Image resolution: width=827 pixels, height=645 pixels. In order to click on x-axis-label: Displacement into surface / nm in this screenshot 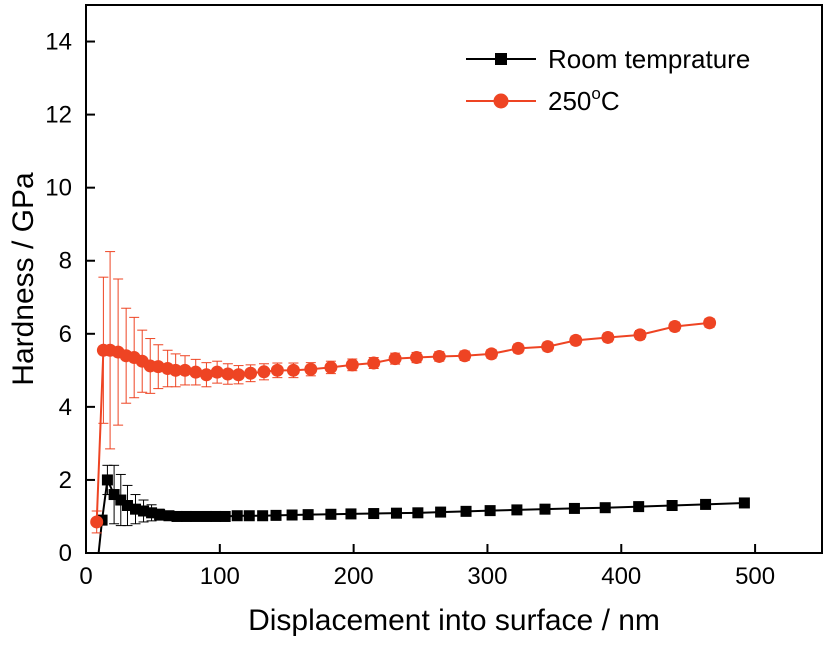, I will do `click(454, 620)`.